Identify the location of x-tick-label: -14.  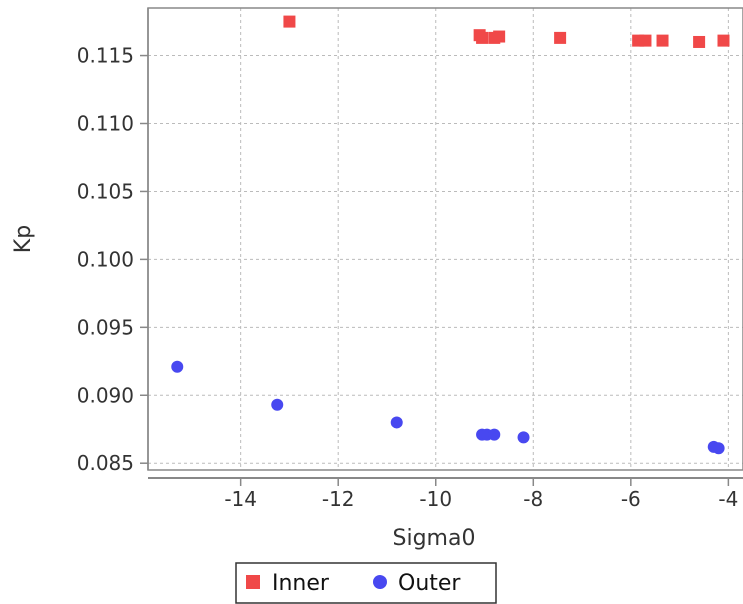
(240, 499).